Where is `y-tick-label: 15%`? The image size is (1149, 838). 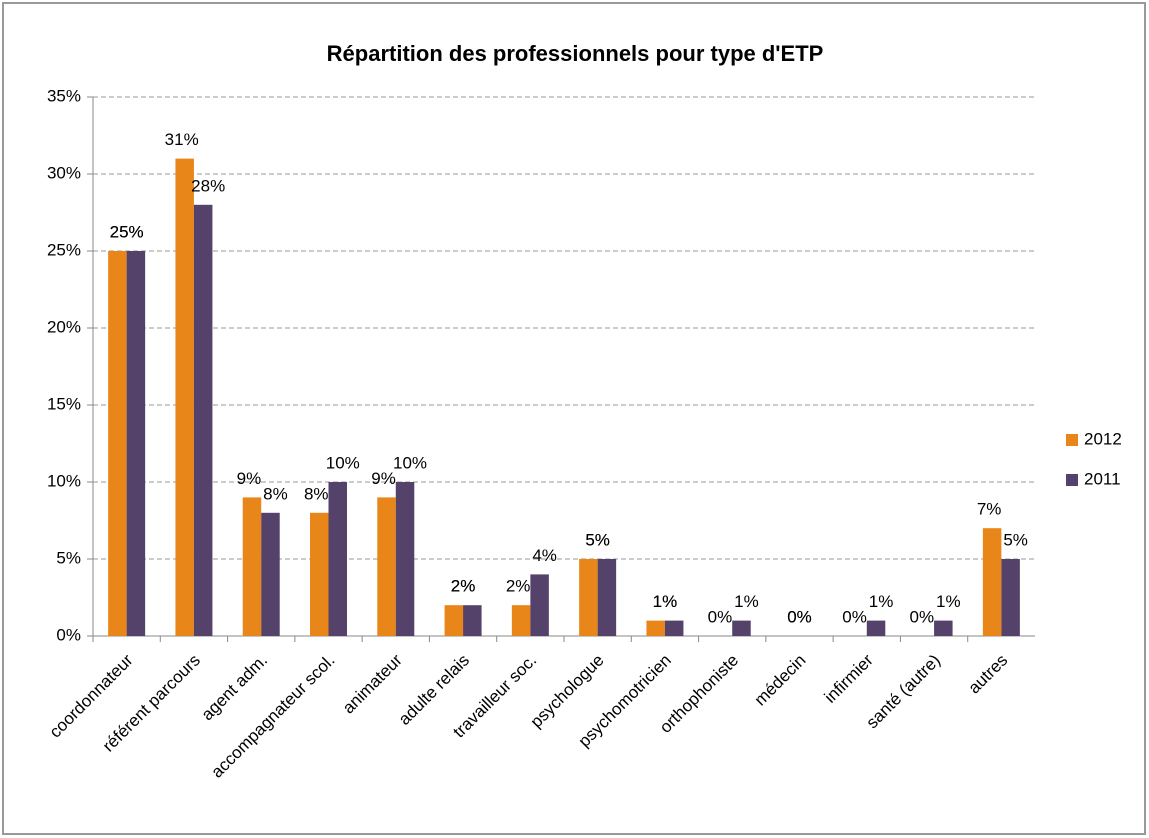 y-tick-label: 15% is located at coordinates (64, 403).